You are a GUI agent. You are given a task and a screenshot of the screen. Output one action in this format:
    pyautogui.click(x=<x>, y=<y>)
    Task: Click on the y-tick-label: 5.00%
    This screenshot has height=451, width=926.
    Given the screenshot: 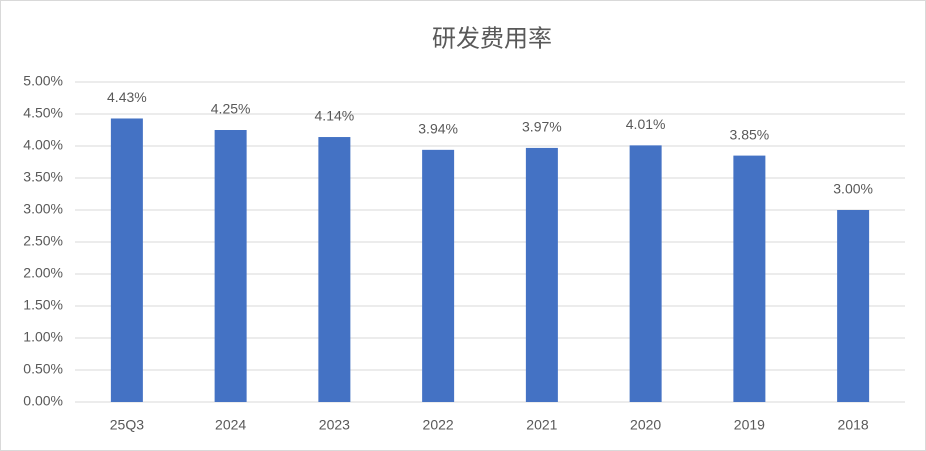 What is the action you would take?
    pyautogui.click(x=43, y=81)
    